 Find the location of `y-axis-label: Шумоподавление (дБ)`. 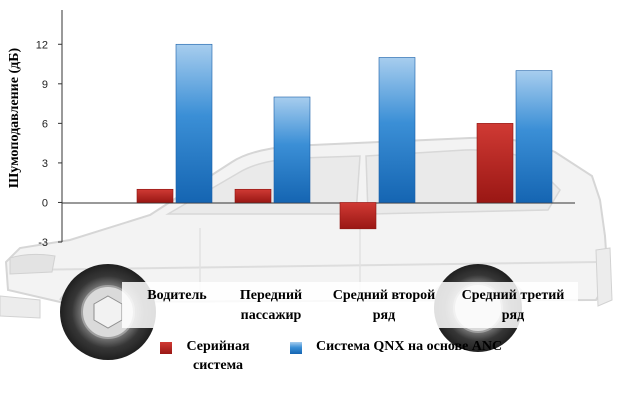

y-axis-label: Шумоподавление (дБ) is located at coordinates (14, 118).